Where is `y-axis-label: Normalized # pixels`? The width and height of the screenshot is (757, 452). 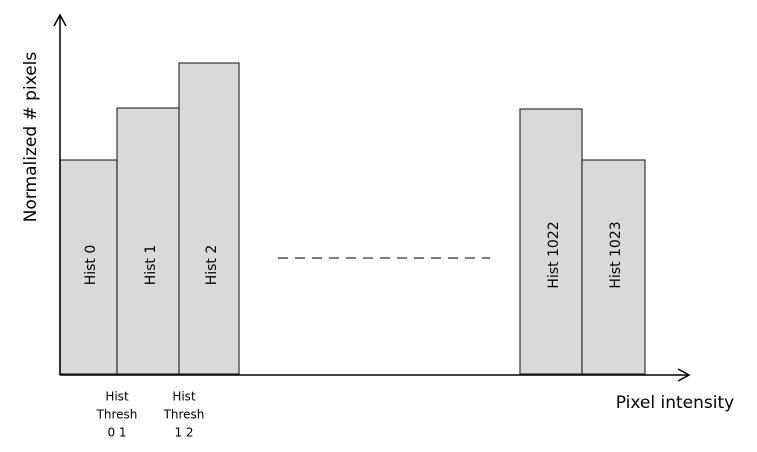
y-axis-label: Normalized # pixels is located at coordinates (31, 137).